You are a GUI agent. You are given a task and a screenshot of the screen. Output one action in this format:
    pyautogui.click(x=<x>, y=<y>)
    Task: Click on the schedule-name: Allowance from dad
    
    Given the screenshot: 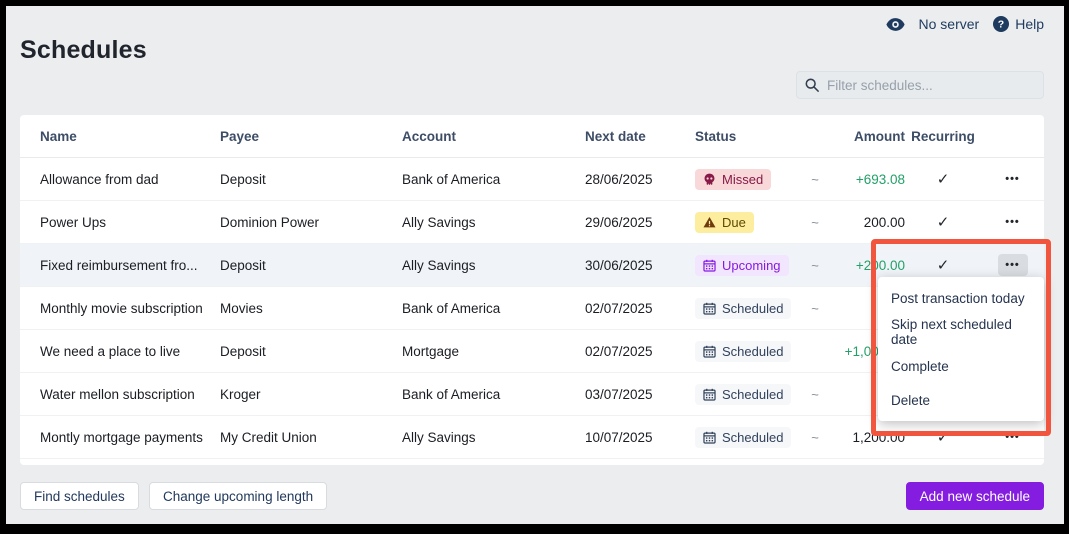 What is the action you would take?
    pyautogui.click(x=99, y=179)
    